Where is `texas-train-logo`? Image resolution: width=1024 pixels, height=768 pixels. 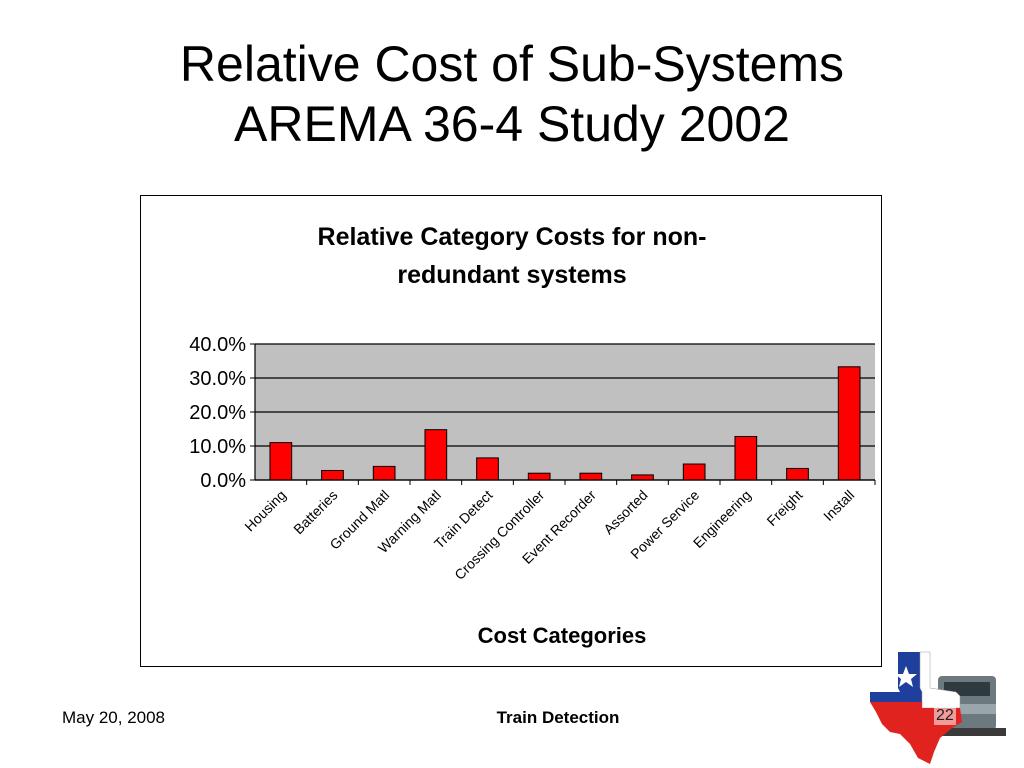
texas-train-logo is located at coordinates (938, 707).